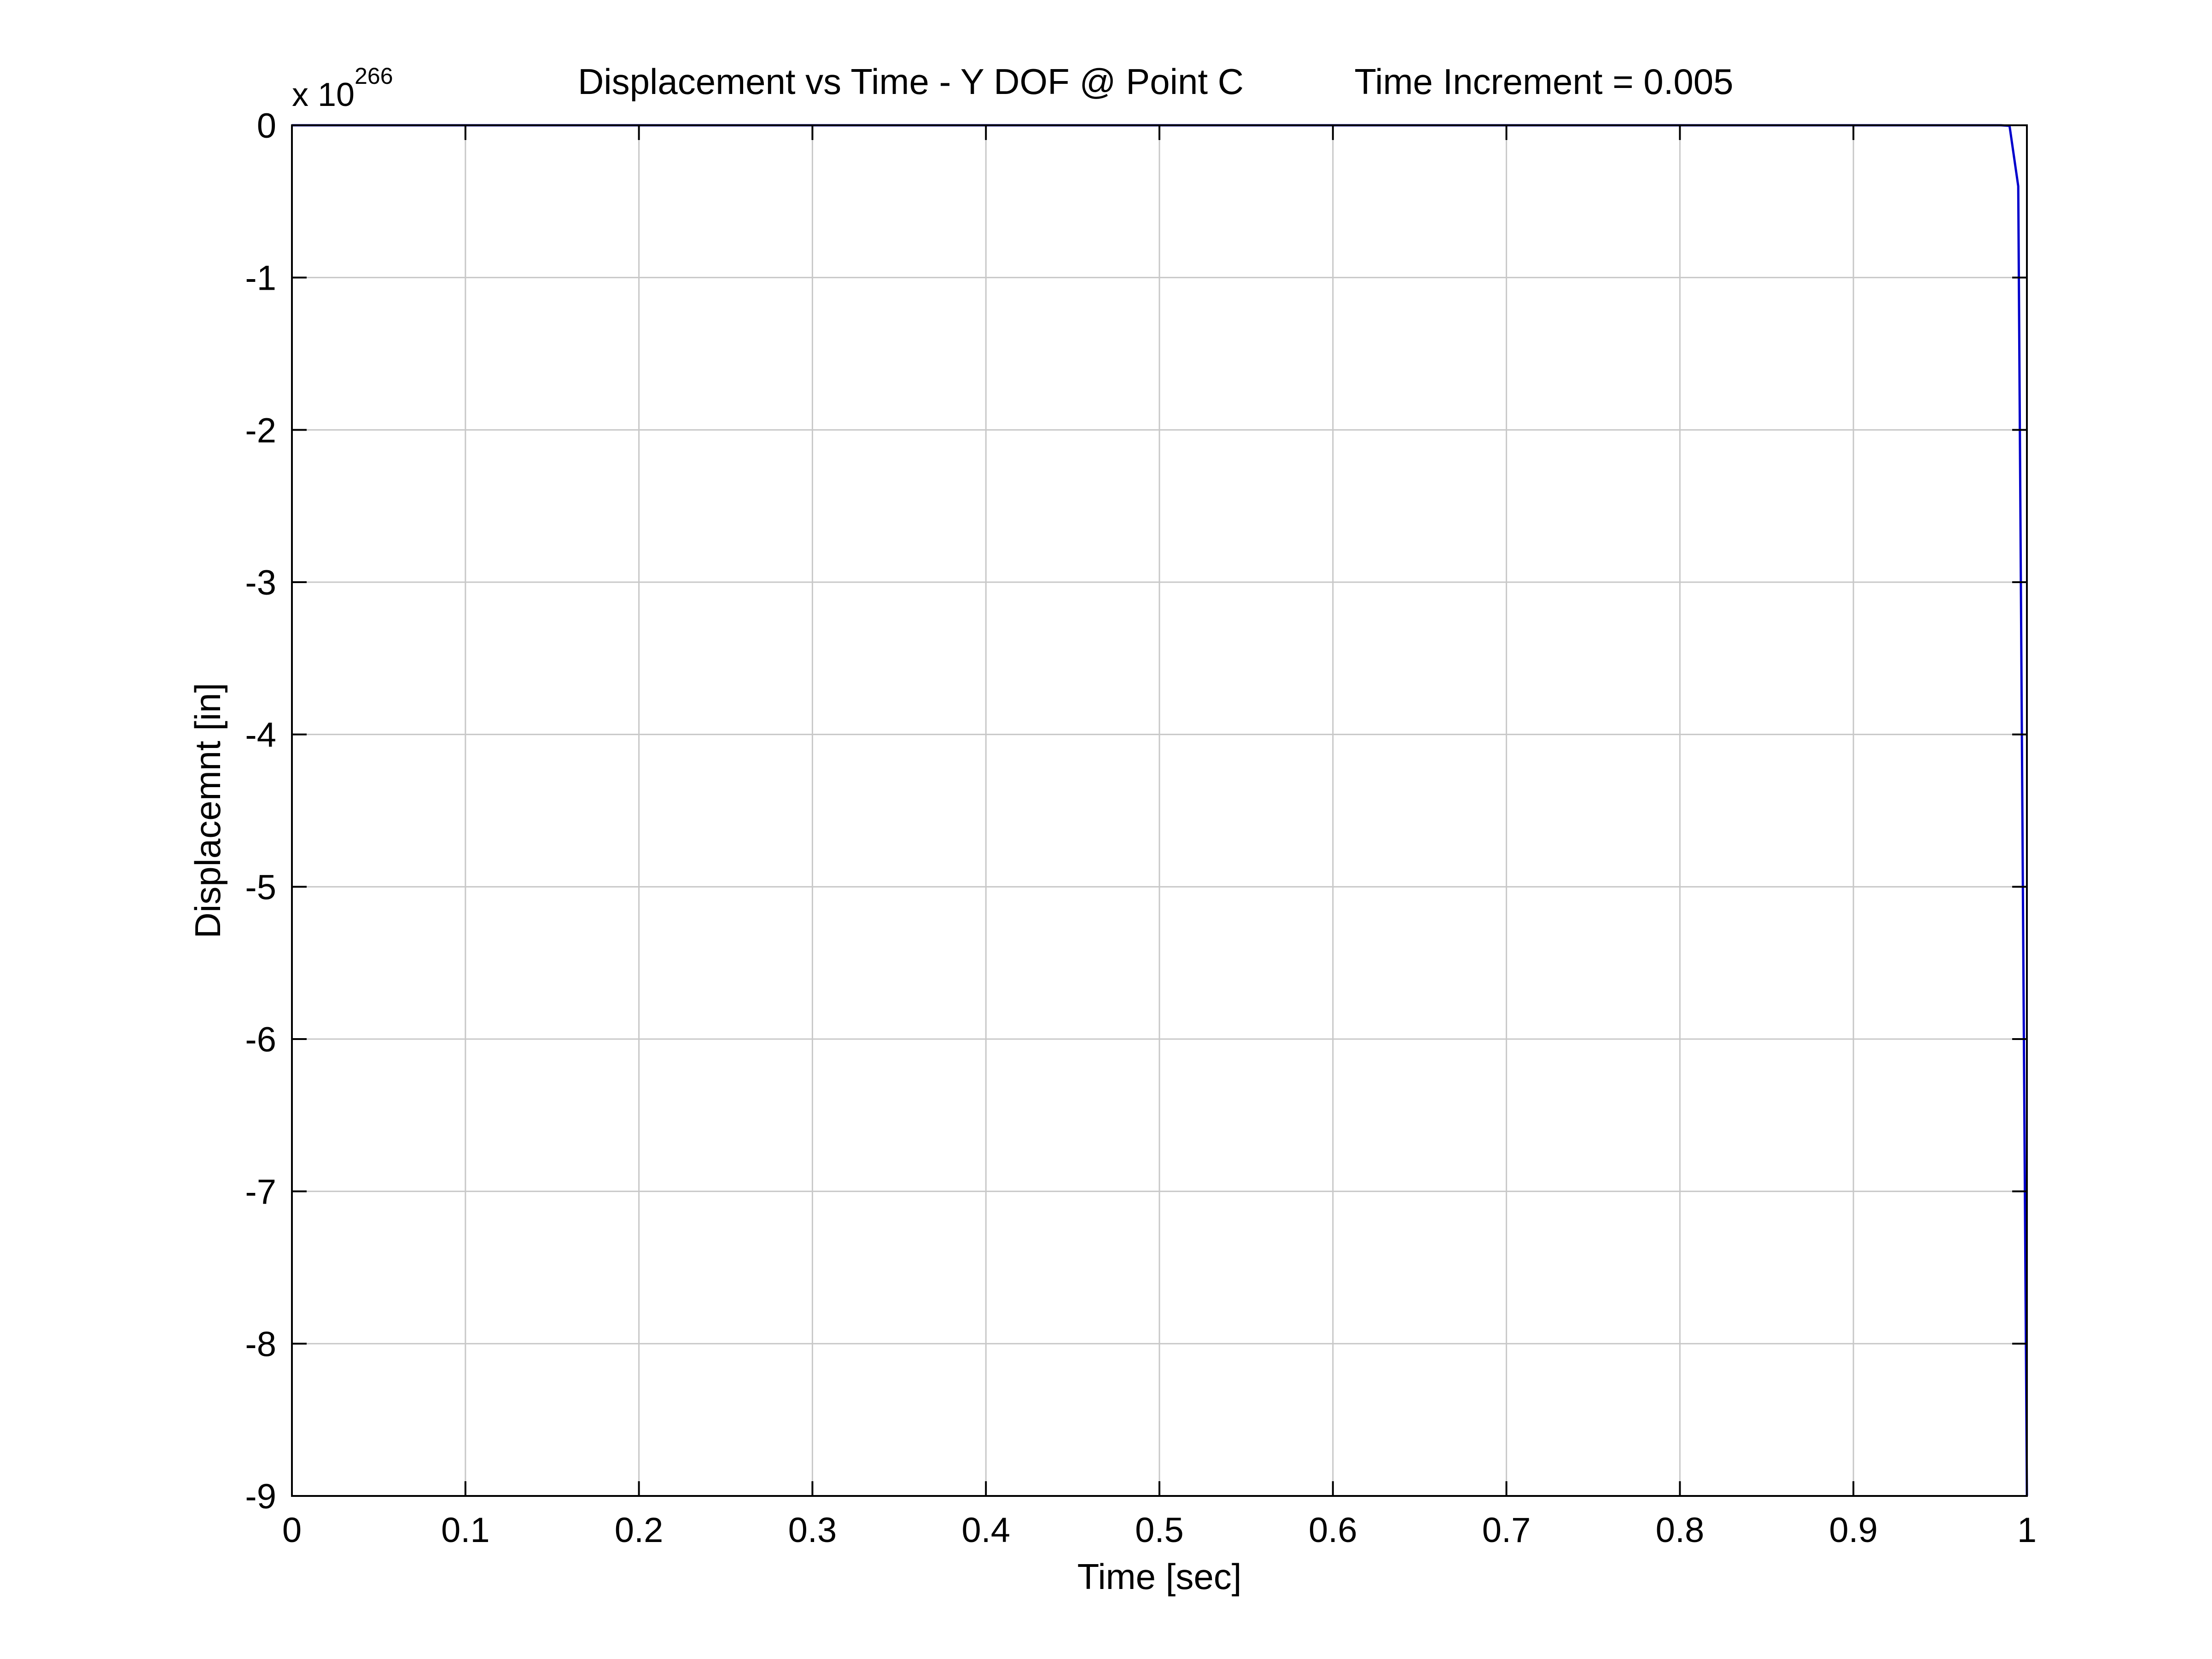 This screenshot has height=1659, width=2212. What do you see at coordinates (639, 1530) in the screenshot?
I see `x-tick-label: 0.2` at bounding box center [639, 1530].